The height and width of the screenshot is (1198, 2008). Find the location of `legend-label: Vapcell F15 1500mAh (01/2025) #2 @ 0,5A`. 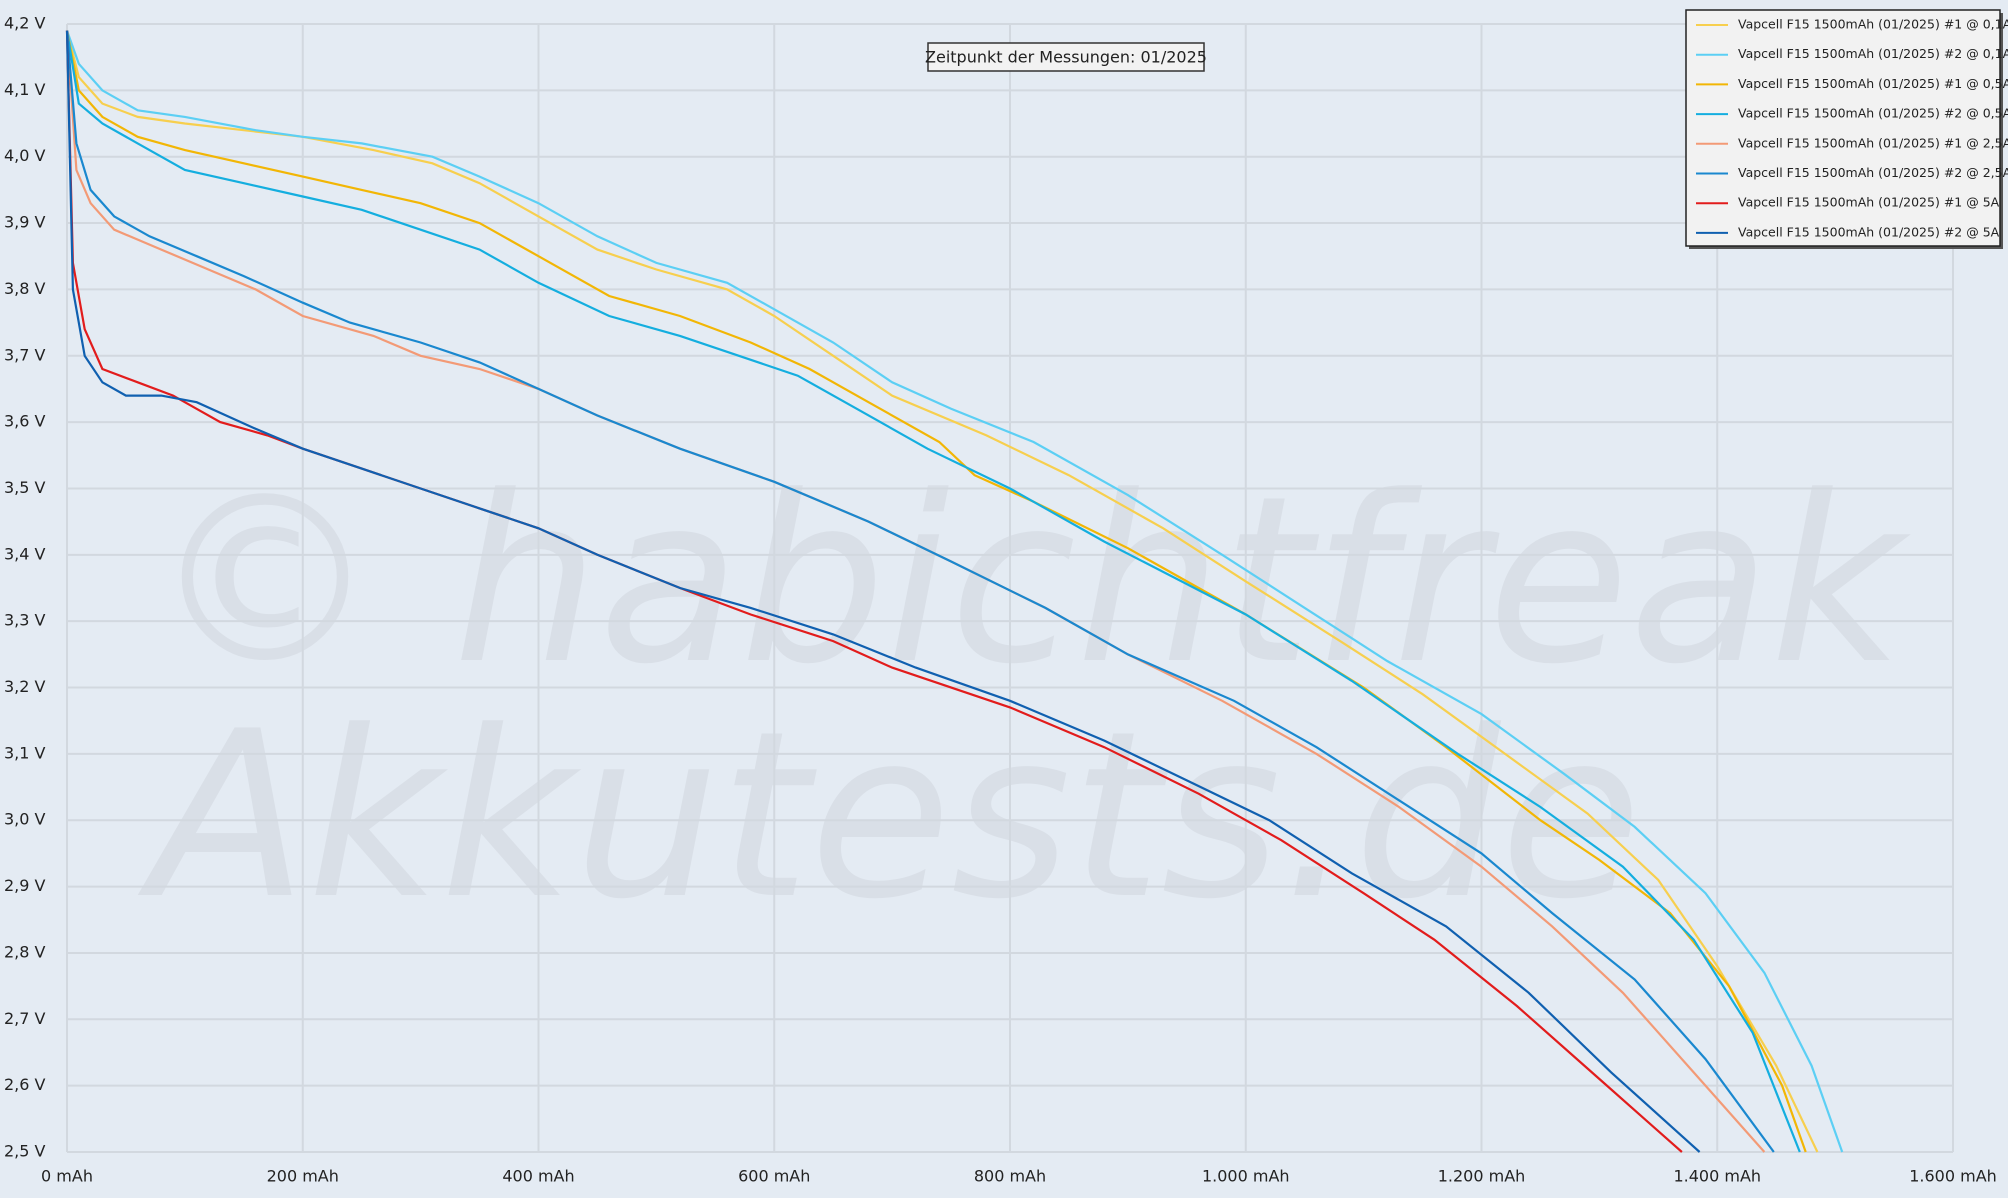

legend-label: Vapcell F15 1500mAh (01/2025) #2 @ 0,5A is located at coordinates (1873, 113).